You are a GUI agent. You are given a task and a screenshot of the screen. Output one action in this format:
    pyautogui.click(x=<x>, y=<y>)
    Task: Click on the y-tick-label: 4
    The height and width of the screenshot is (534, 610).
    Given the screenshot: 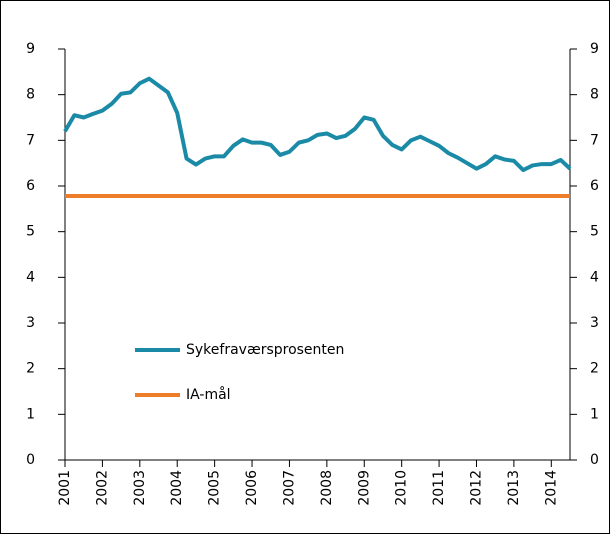 What is the action you would take?
    pyautogui.click(x=30, y=277)
    